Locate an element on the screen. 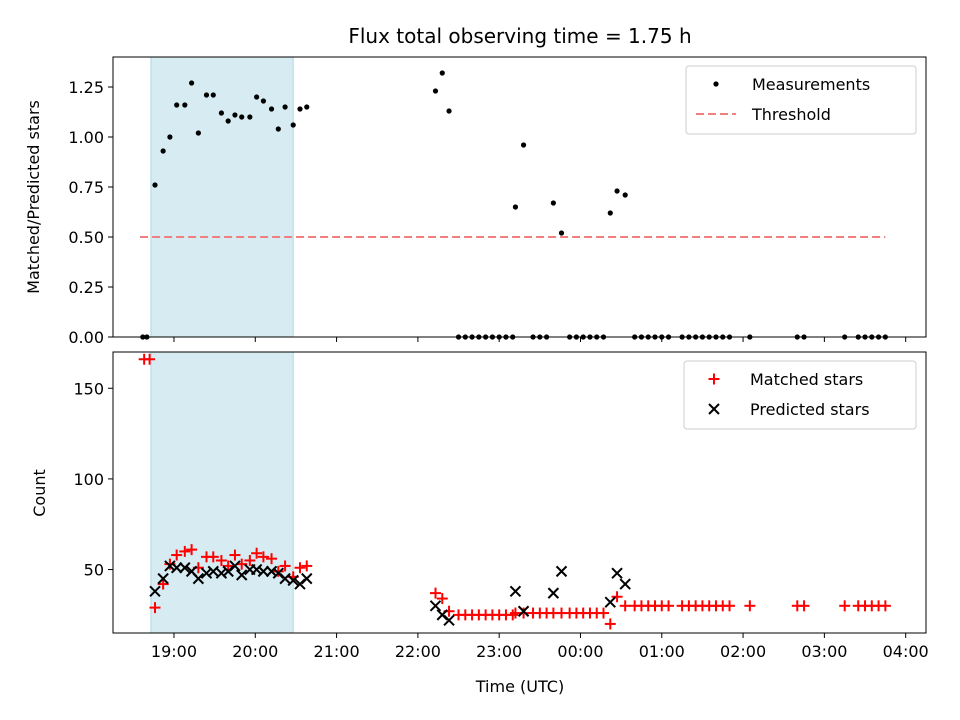  y-tick-label: 0.00 is located at coordinates (86, 337).